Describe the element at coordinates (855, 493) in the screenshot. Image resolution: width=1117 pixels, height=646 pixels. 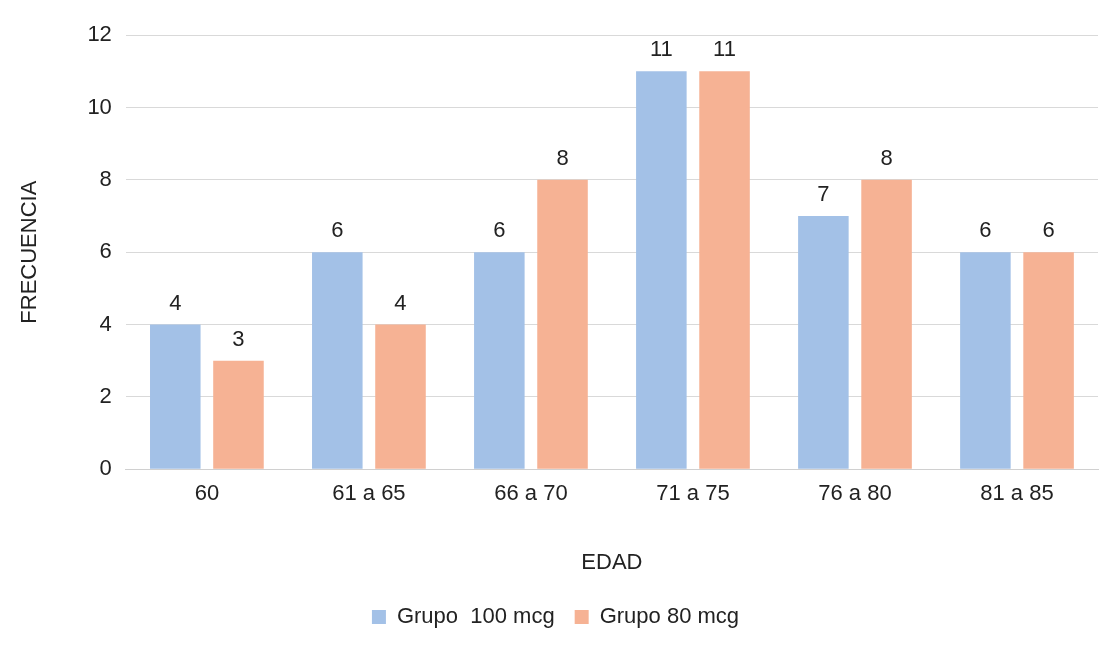
I see `x-tick-label: 76 a 80` at that location.